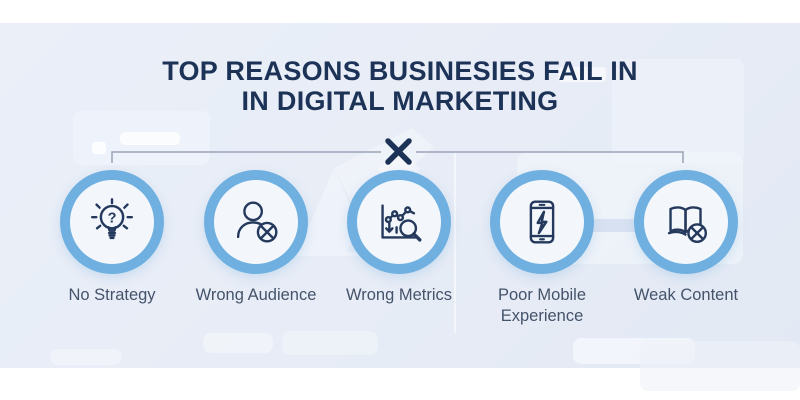  I want to click on phone-lightning-icon, so click(542, 222).